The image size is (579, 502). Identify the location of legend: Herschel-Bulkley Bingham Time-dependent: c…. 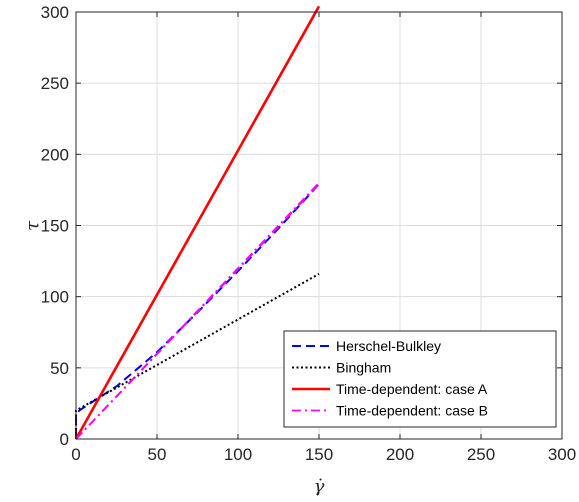
(420, 379).